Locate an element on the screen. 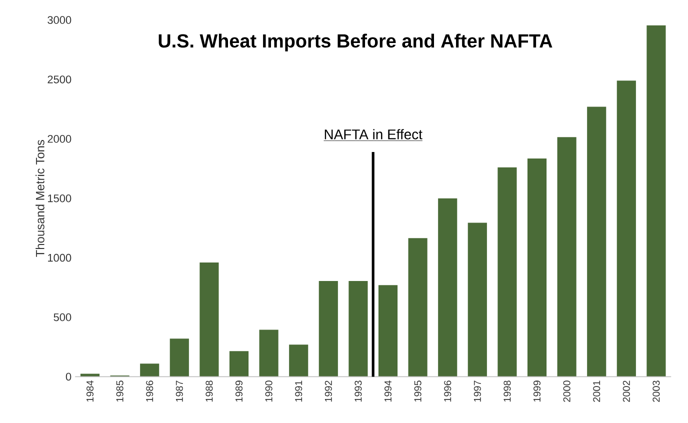 The image size is (688, 423). x-tick-label: 1997 is located at coordinates (477, 391).